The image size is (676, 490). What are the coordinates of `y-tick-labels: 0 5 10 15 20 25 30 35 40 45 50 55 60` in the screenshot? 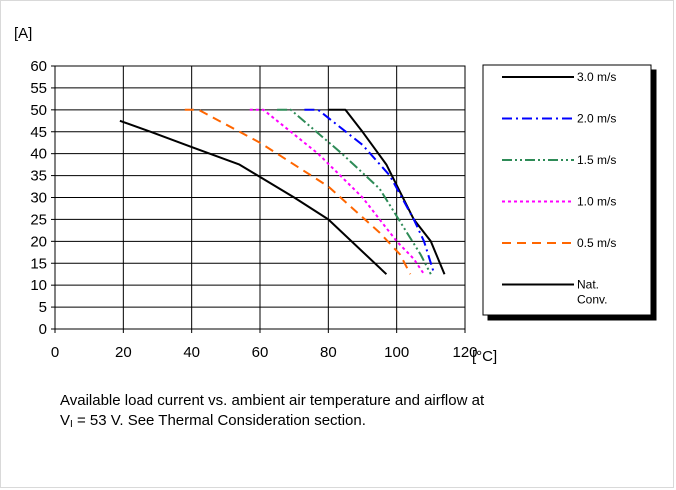 It's located at (38, 198).